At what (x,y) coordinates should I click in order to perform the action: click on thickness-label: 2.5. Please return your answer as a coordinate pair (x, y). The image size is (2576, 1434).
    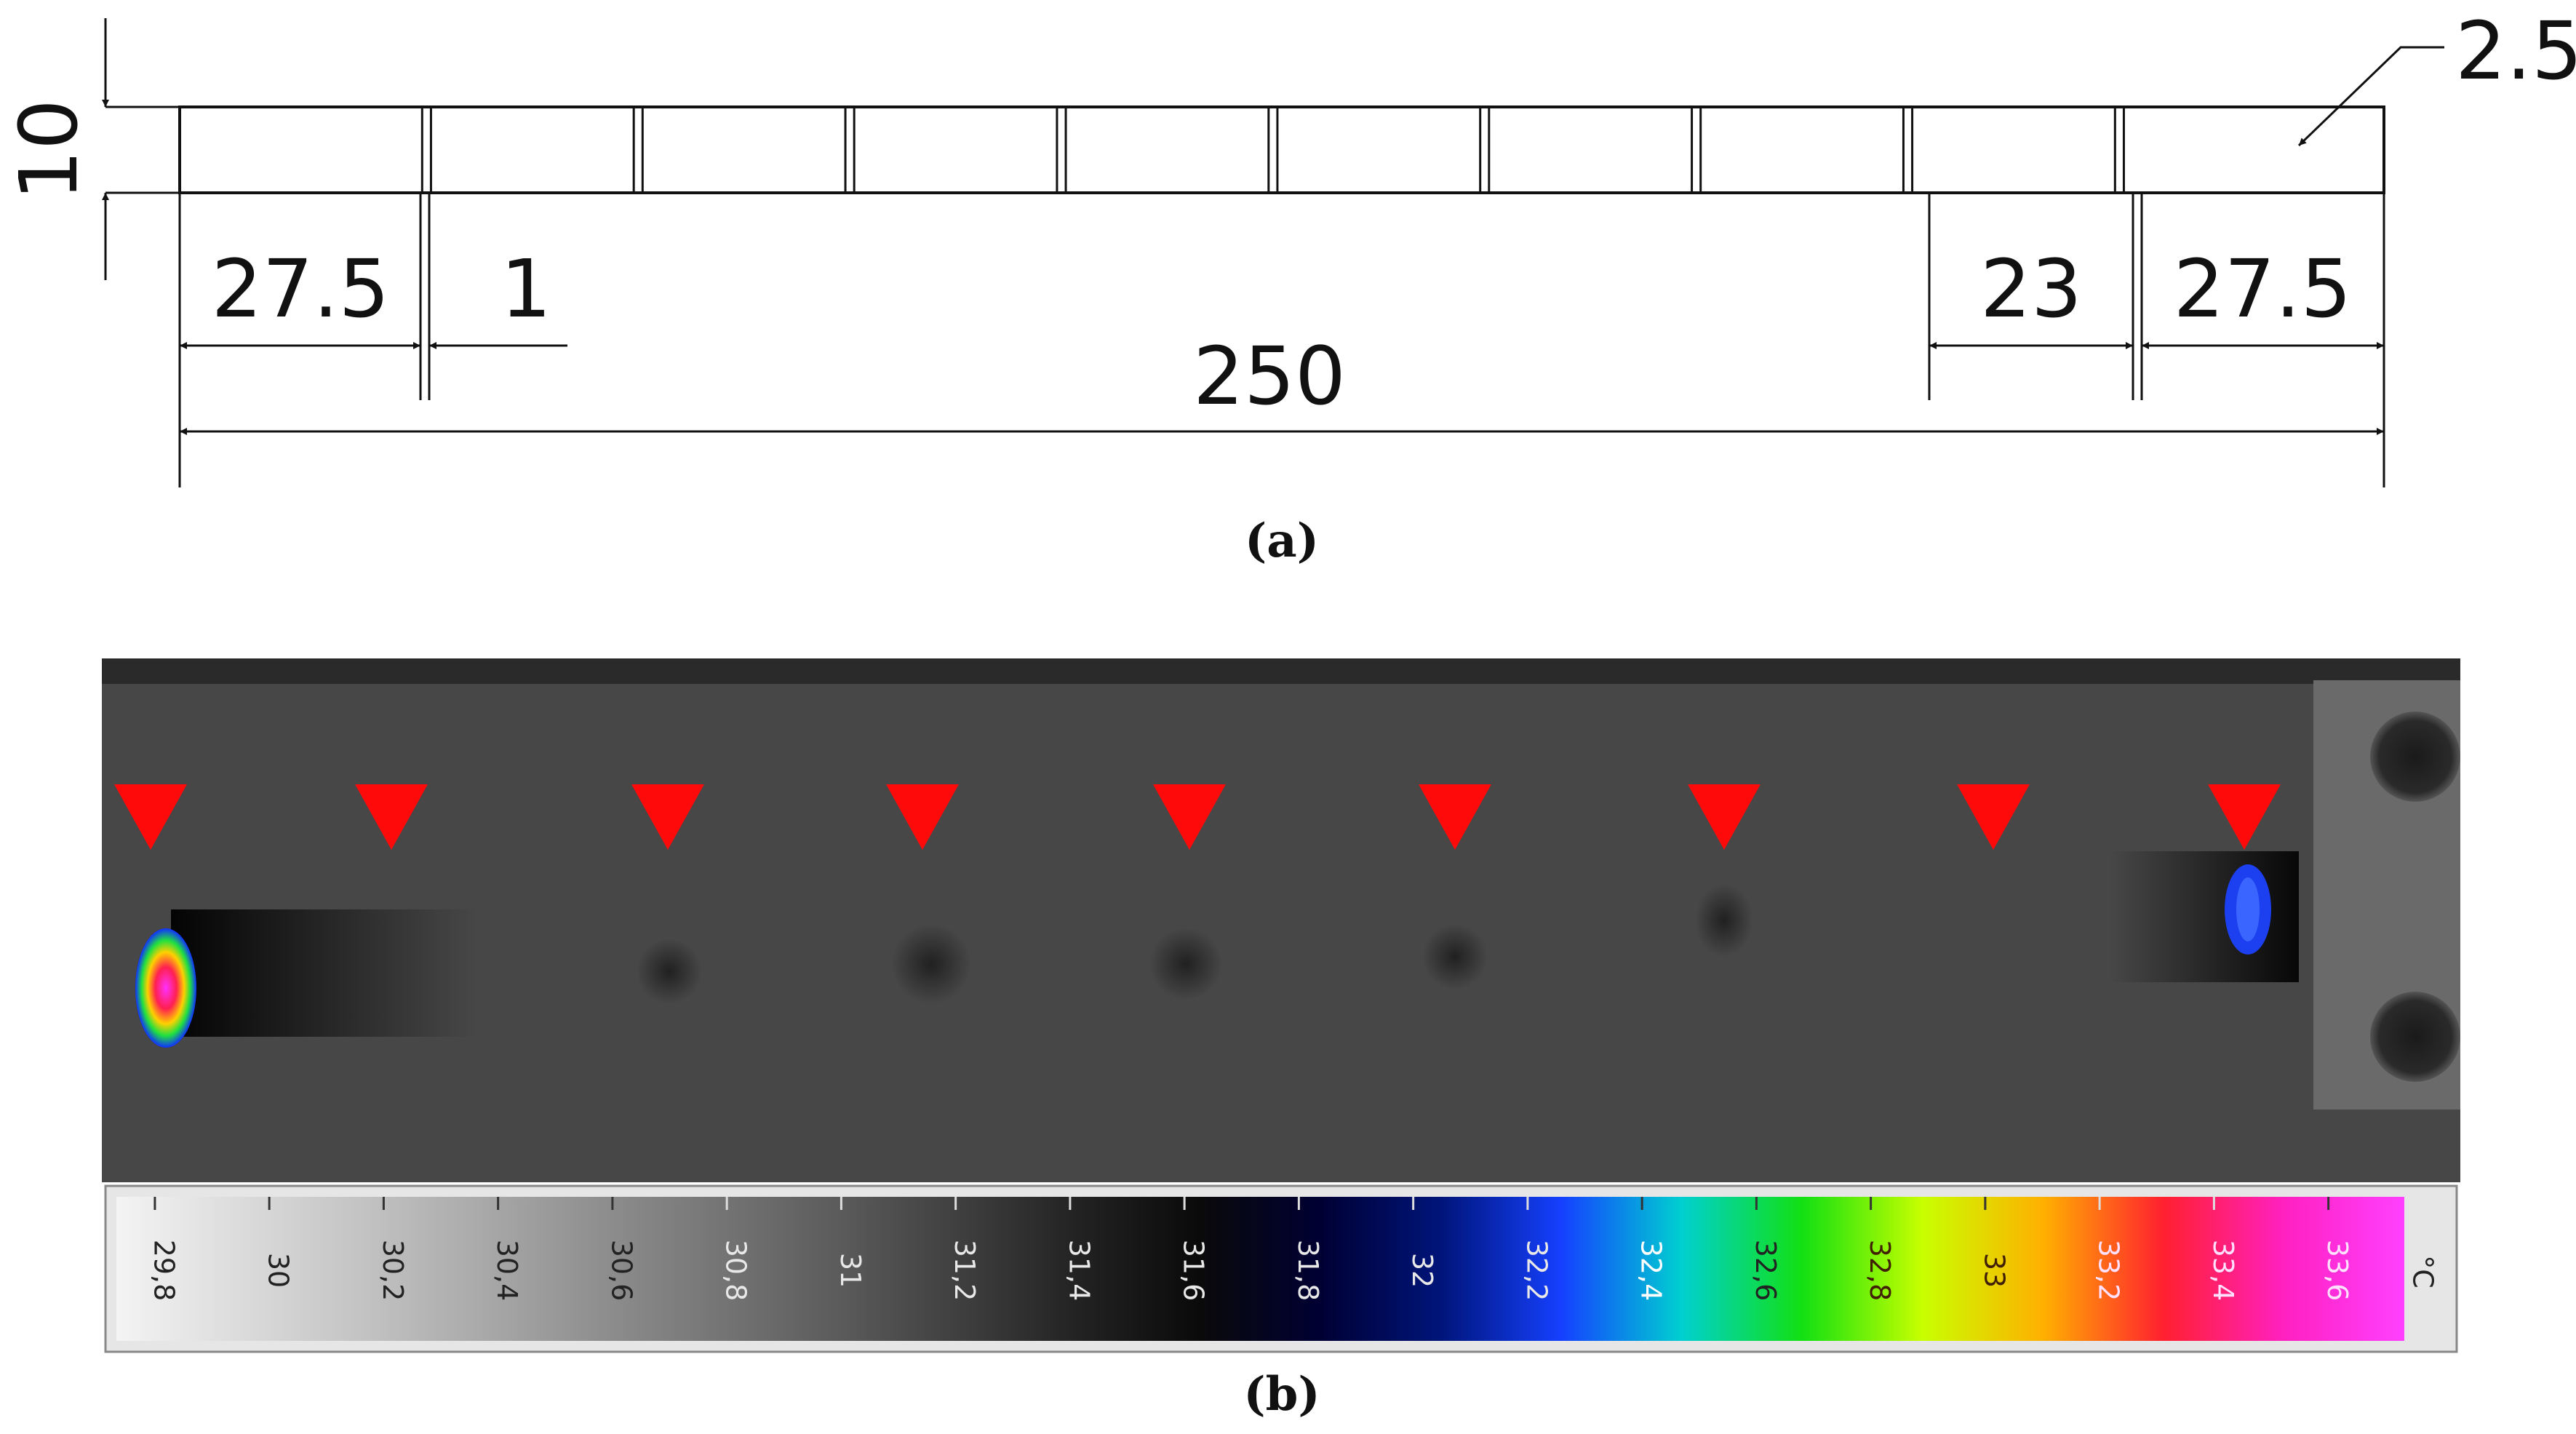
    Looking at the image, I should click on (2515, 50).